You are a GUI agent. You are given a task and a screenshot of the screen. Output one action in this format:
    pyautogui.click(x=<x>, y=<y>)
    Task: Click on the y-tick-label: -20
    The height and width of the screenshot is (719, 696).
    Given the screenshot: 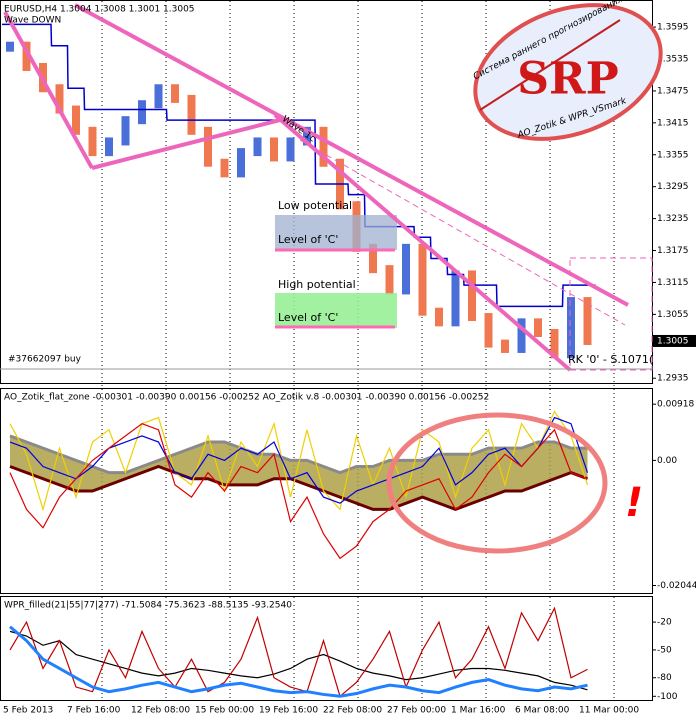 What is the action you would take?
    pyautogui.click(x=664, y=623)
    